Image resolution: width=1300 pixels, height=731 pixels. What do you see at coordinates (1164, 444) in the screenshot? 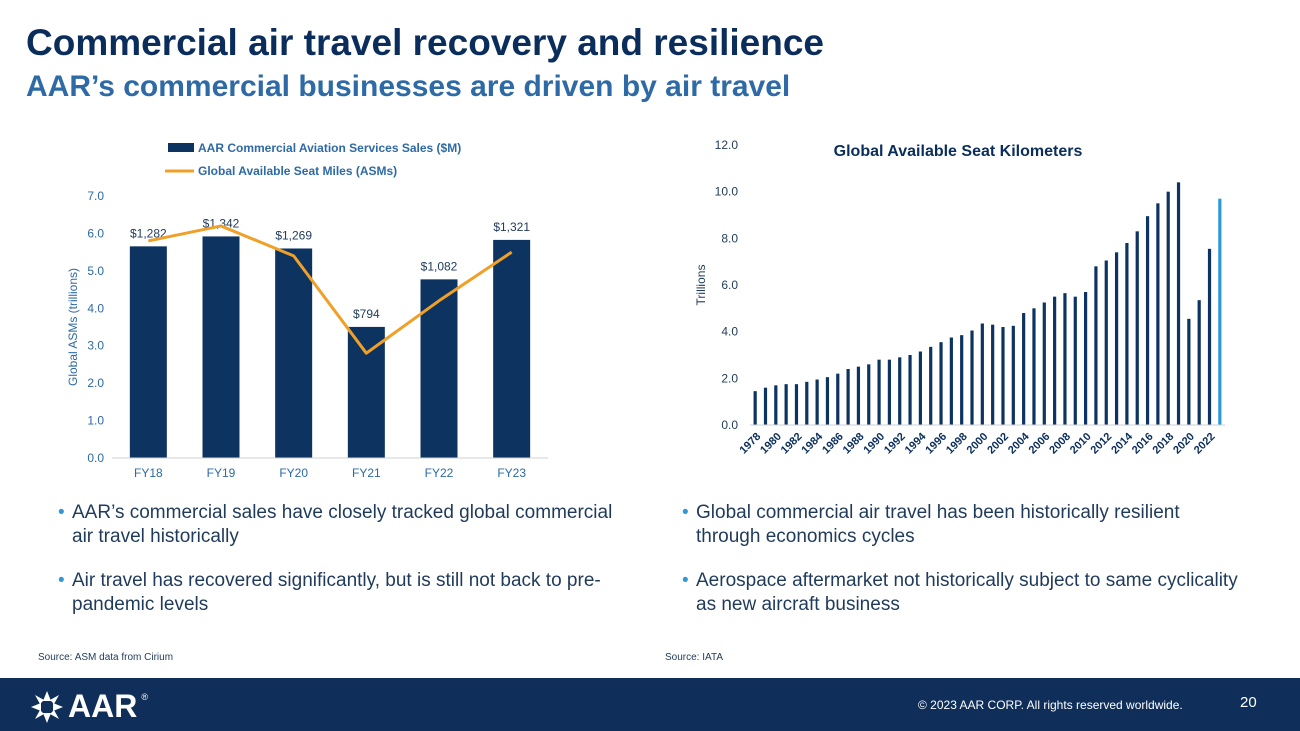
I see `x-tick-label: 2018` at bounding box center [1164, 444].